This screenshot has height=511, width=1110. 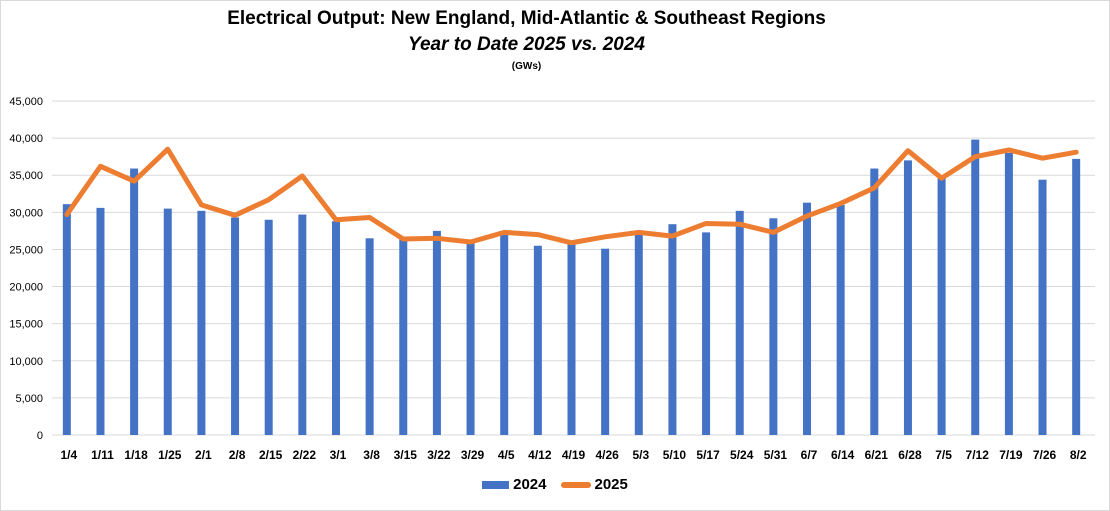 I want to click on bar-2024-6/28, so click(x=907, y=297).